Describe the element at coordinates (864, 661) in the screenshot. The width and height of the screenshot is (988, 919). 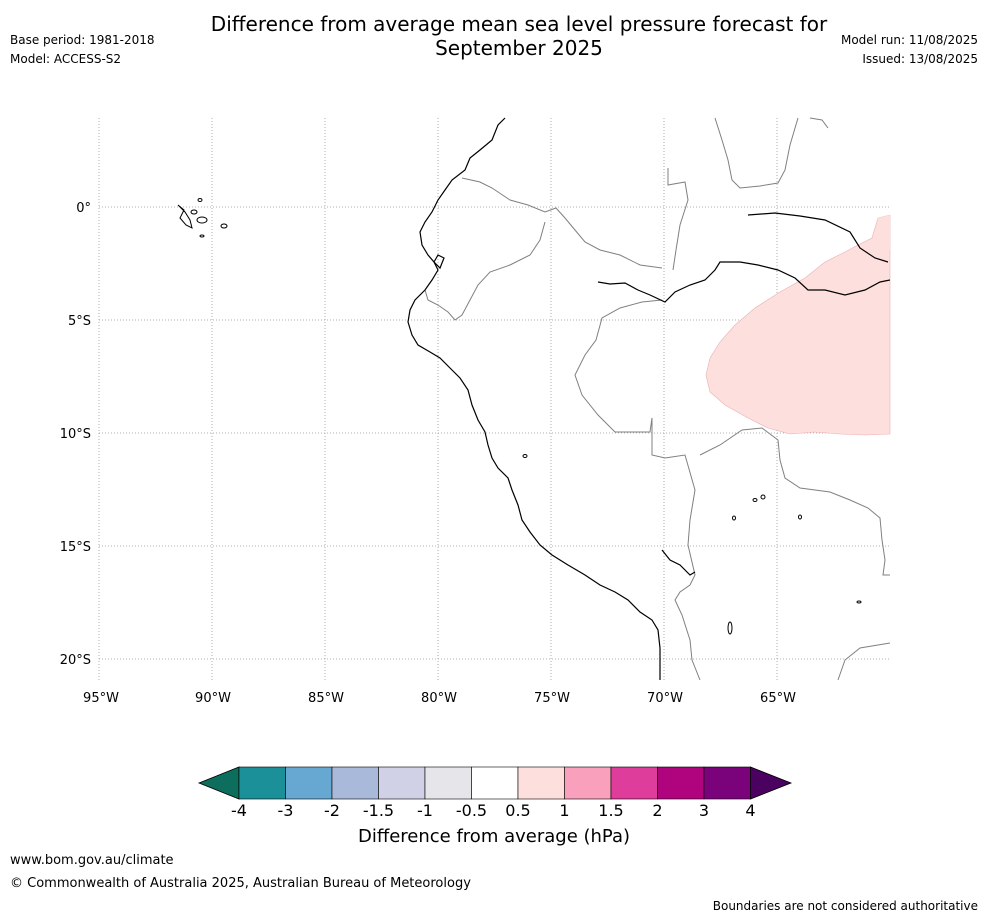
I see `border-bolivia-paraguay` at that location.